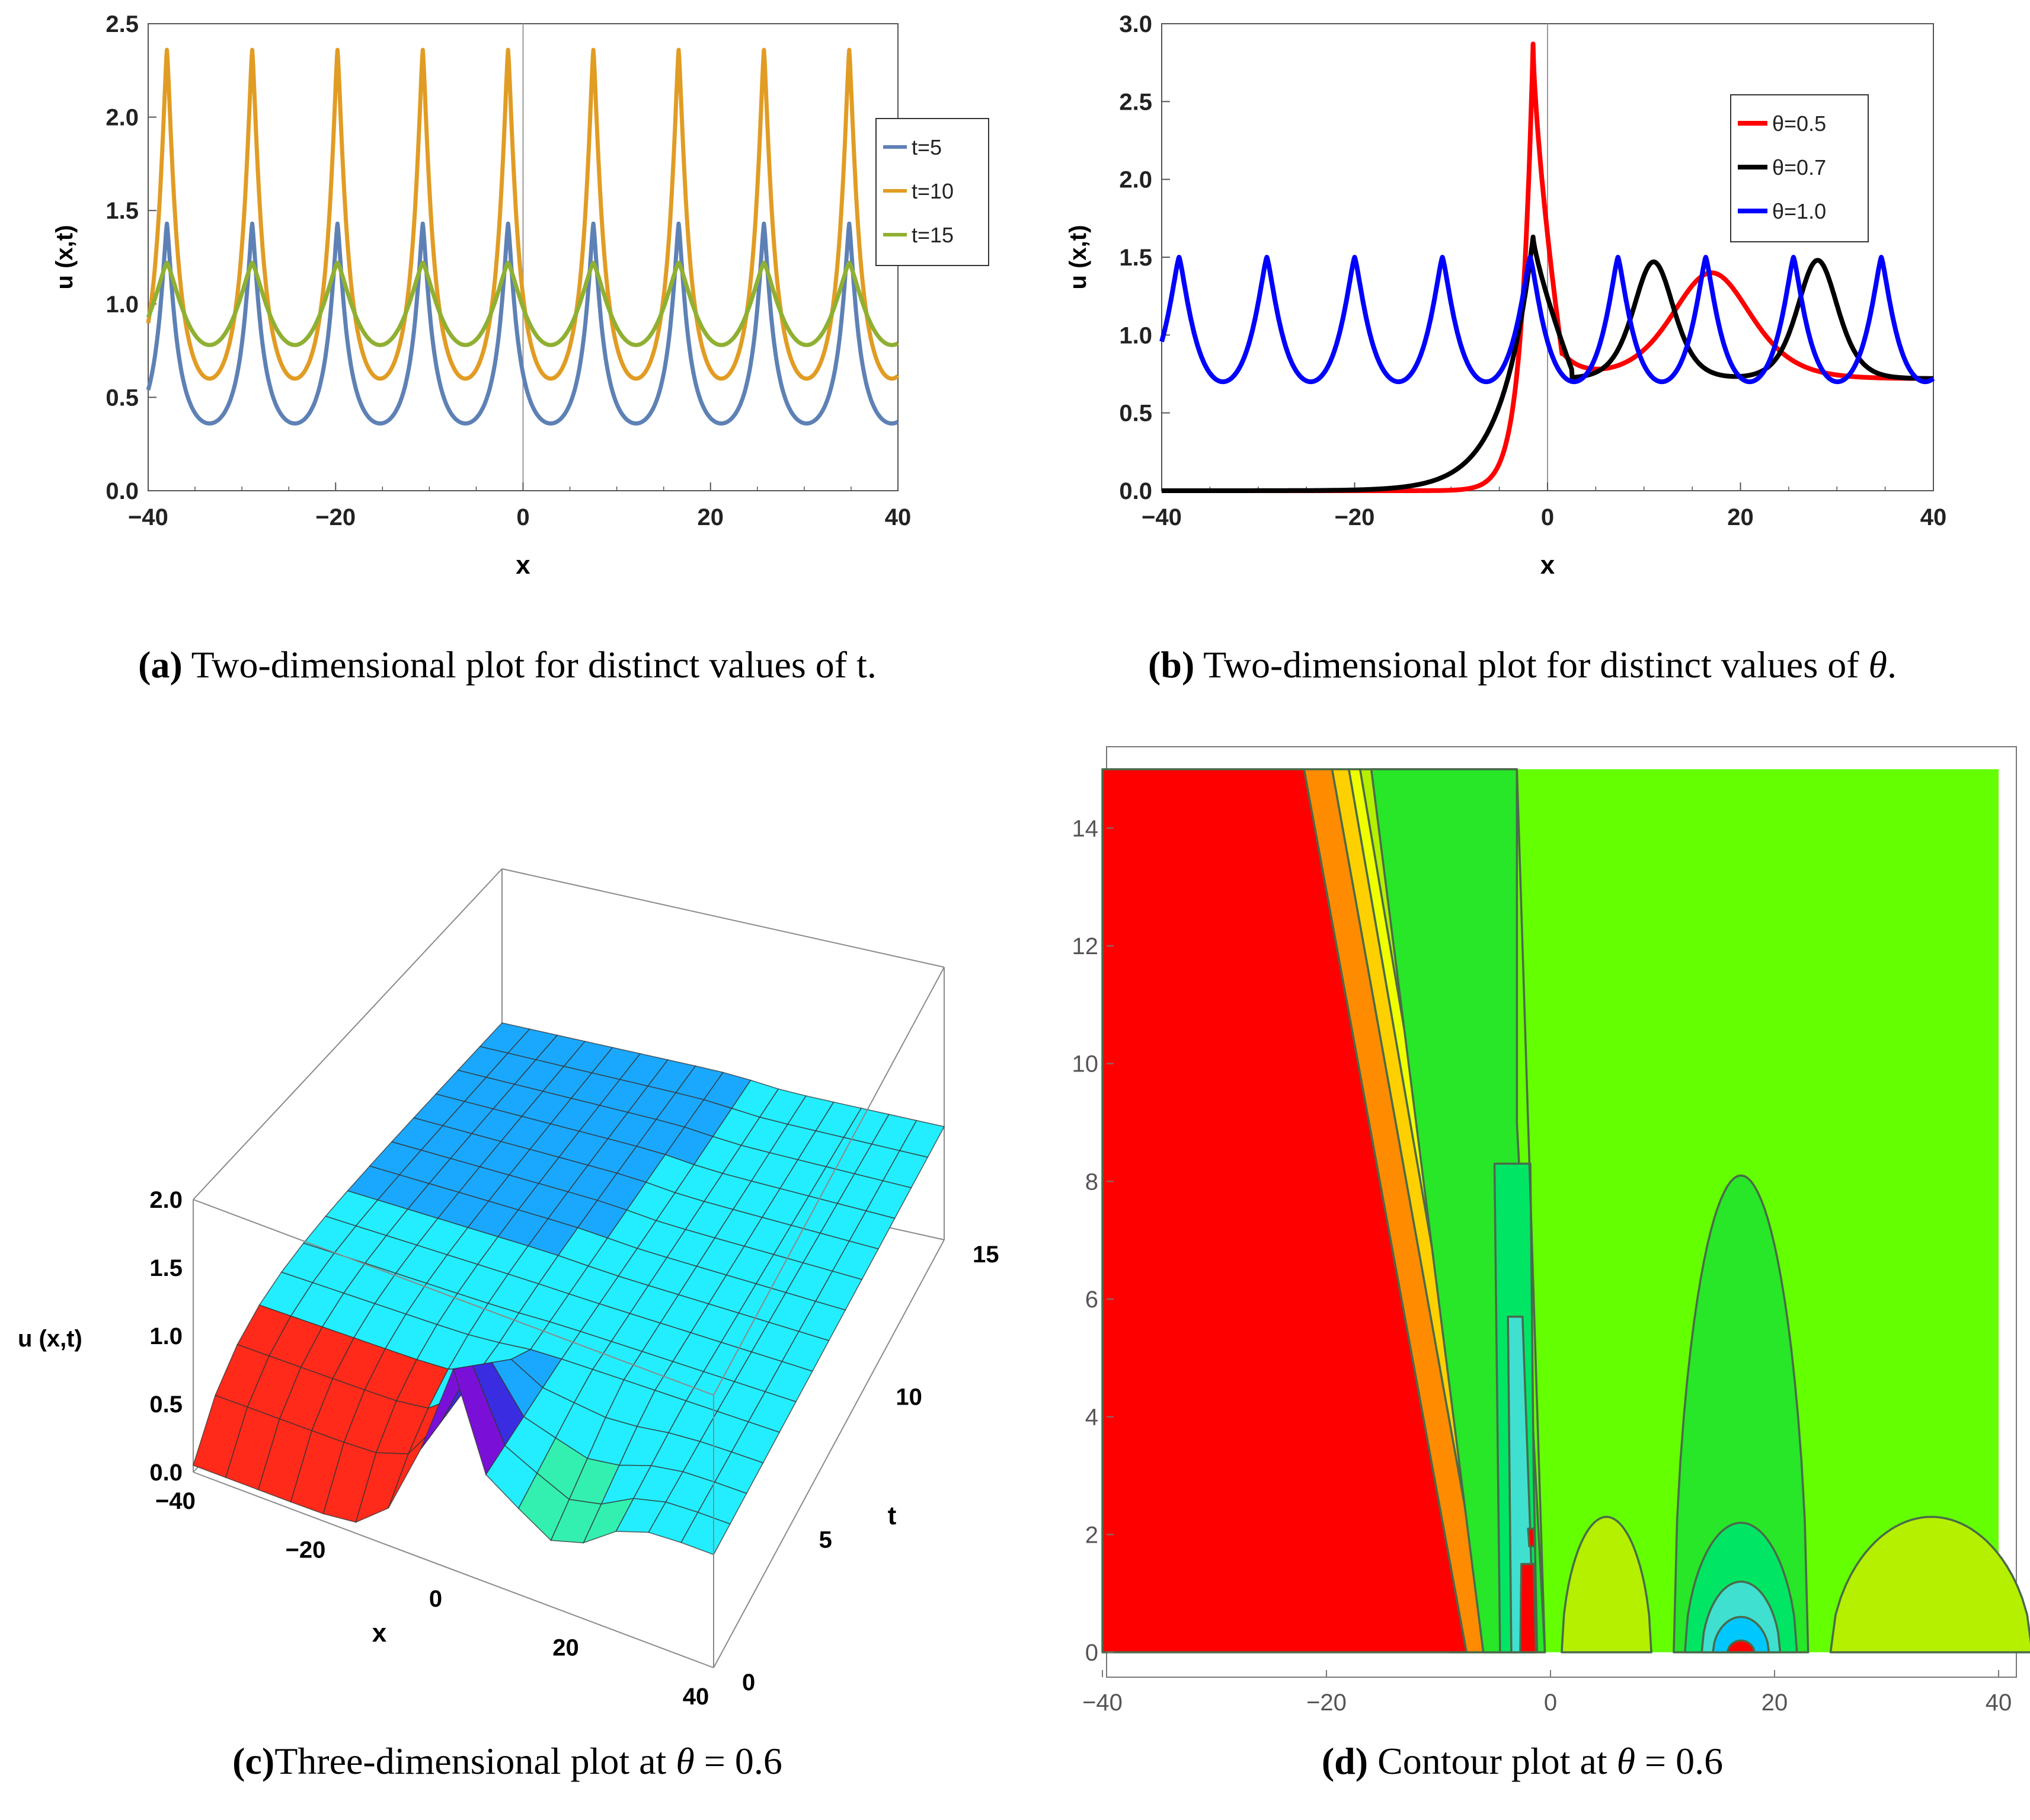  I want to click on c-surface-patch, so click(705, 1533).